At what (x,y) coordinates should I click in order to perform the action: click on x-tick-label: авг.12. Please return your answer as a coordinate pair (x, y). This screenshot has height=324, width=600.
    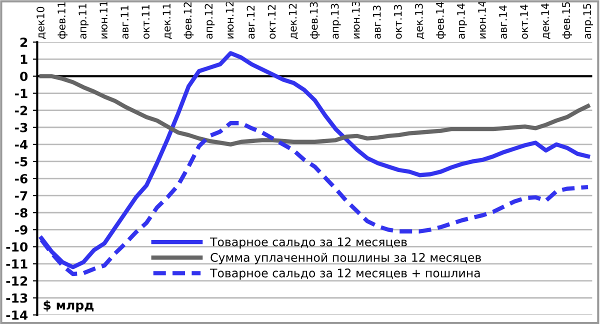
    Looking at the image, I should click on (250, 22).